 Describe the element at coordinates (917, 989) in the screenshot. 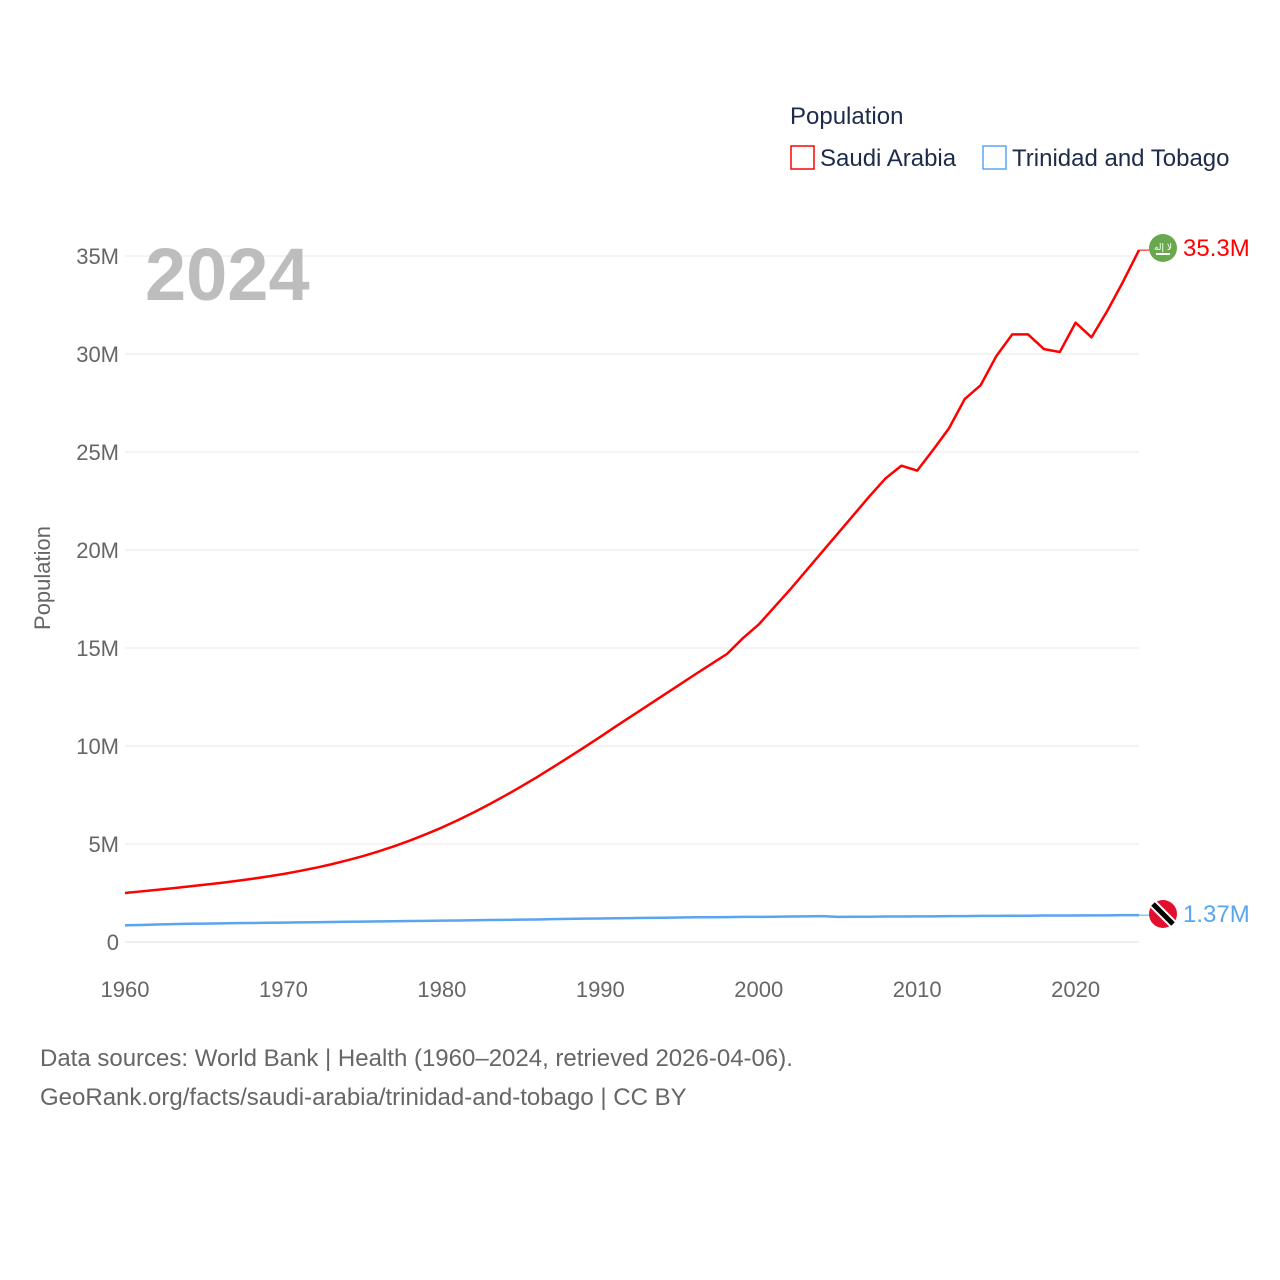

I see `x-tick-label: 2010` at that location.